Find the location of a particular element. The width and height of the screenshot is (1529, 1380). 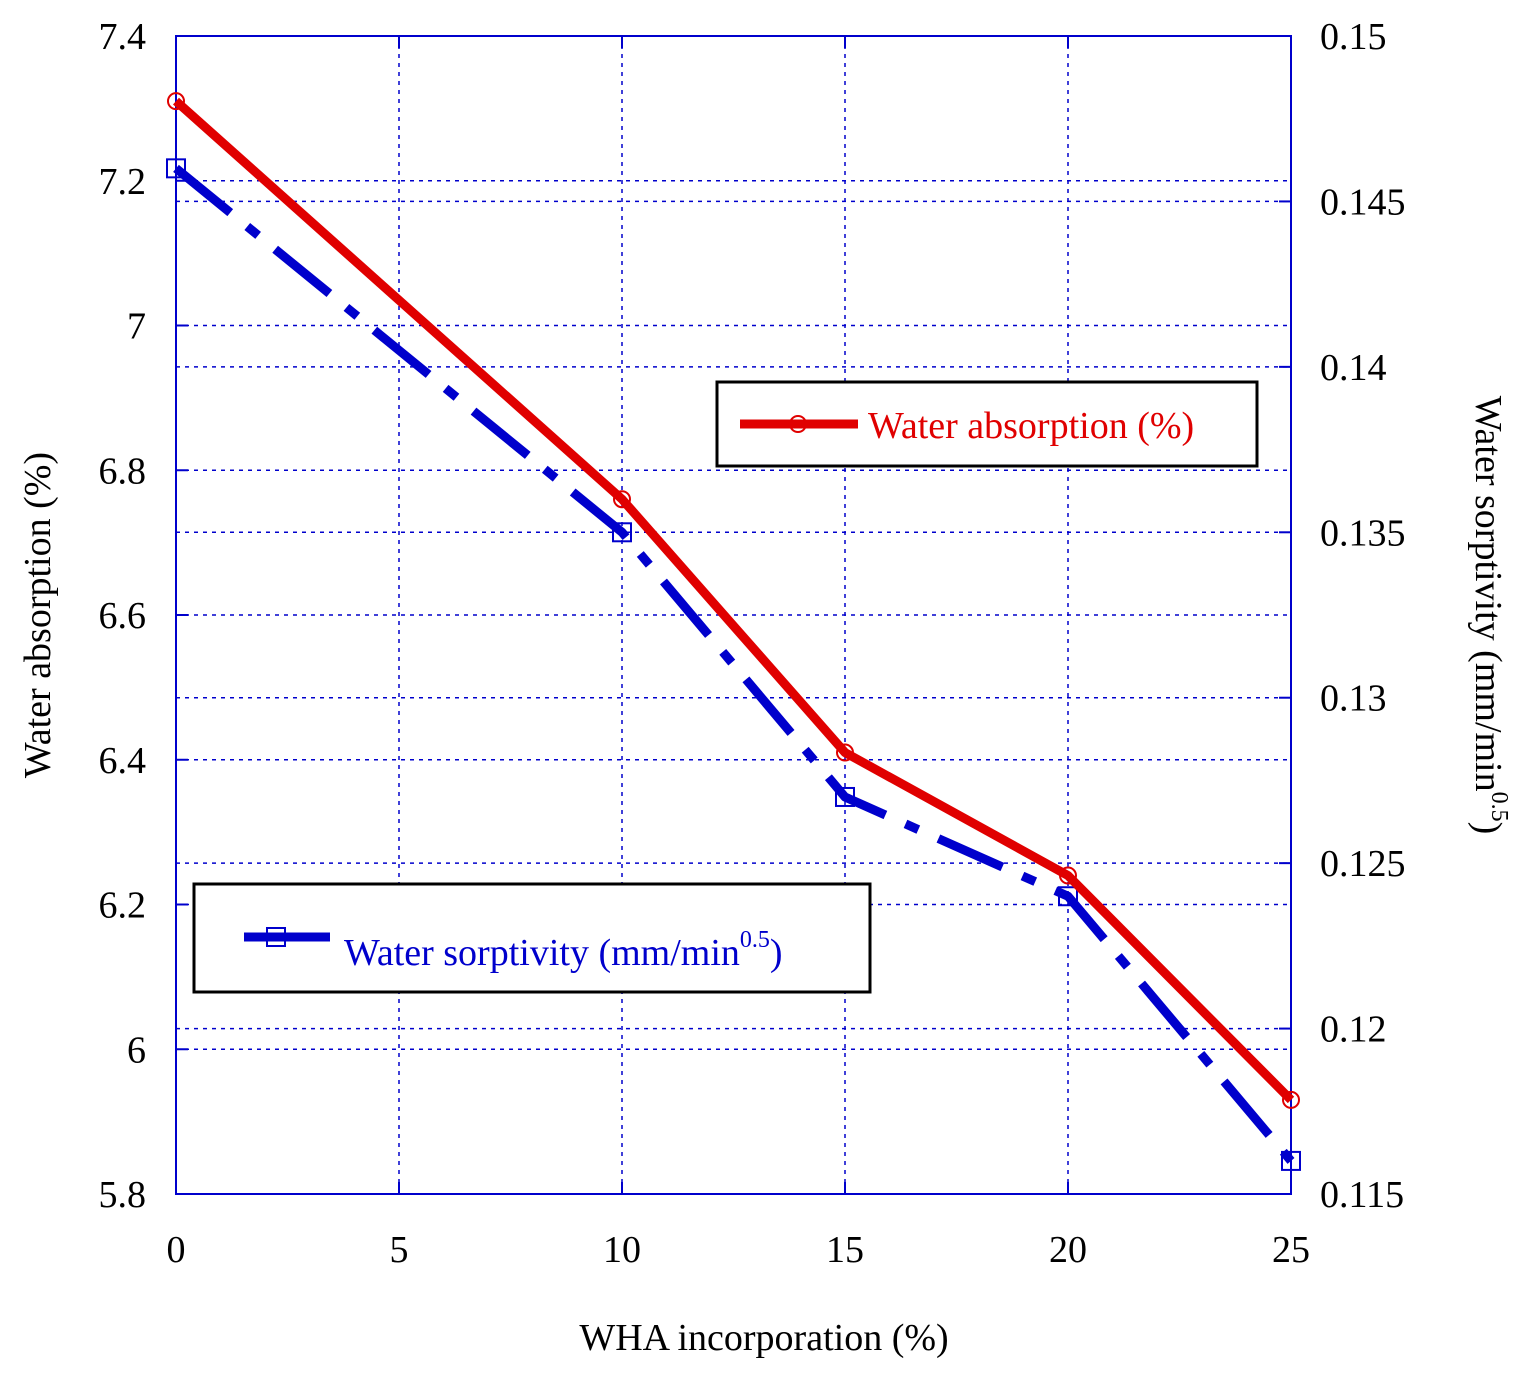

legend-circle-marker is located at coordinates (798, 424).